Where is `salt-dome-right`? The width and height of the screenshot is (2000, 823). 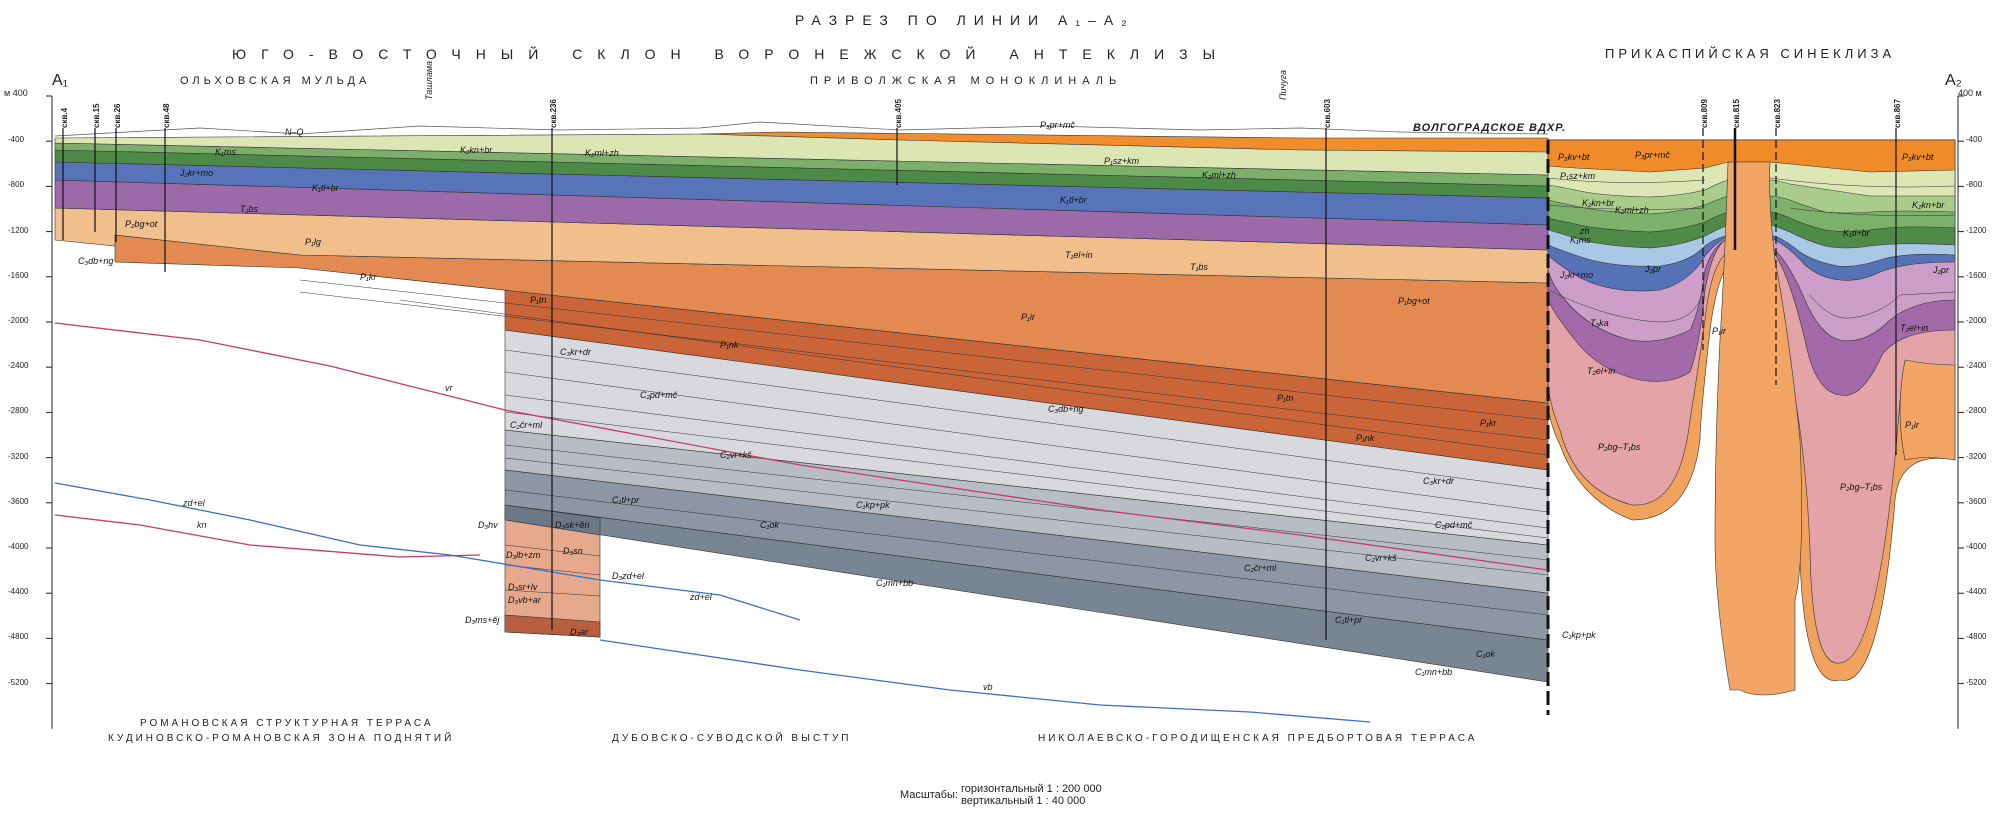
salt-dome-right is located at coordinates (1927, 410).